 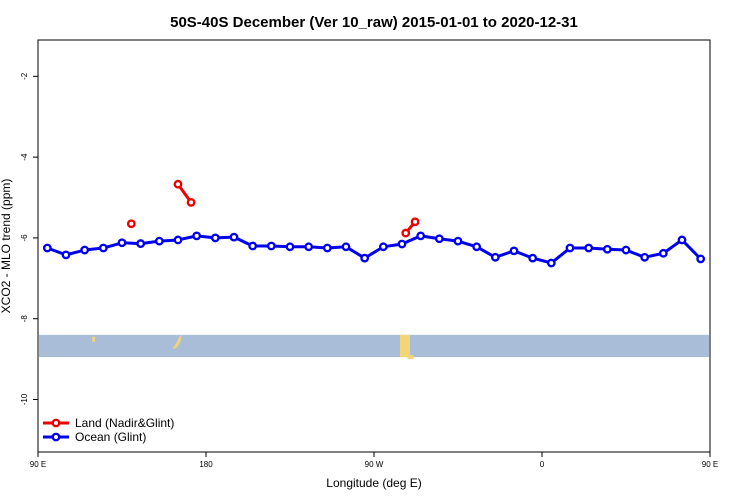 What do you see at coordinates (374, 249) in the screenshot?
I see `series-line` at bounding box center [374, 249].